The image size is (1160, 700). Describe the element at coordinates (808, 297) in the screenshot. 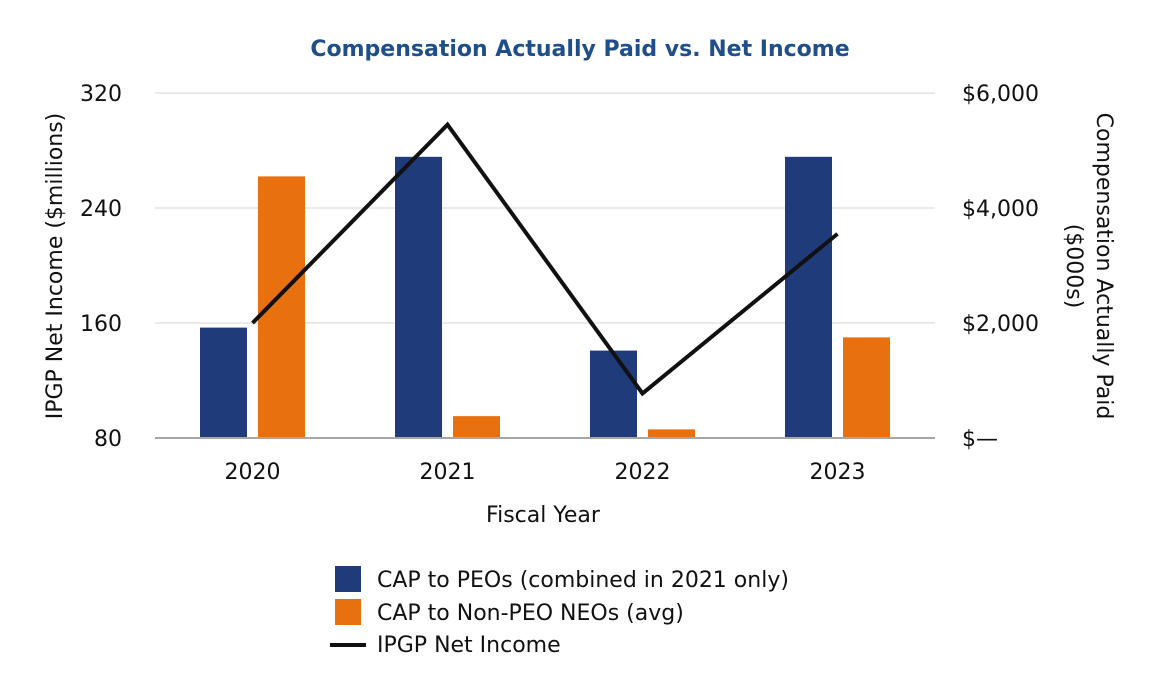

I see `bar-peo-2023` at that location.